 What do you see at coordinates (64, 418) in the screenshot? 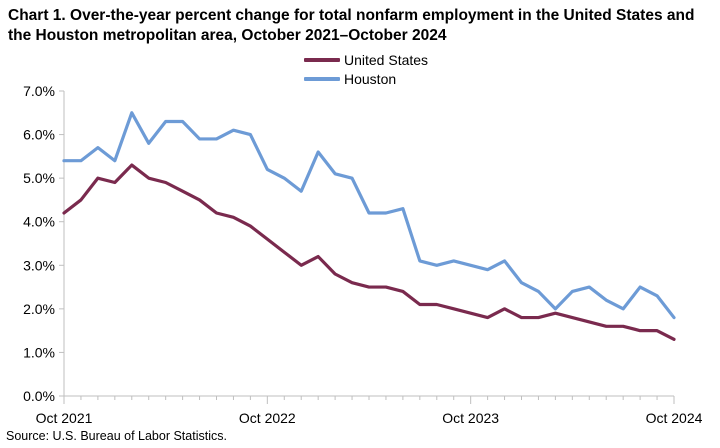
I see `x-tick-label: Oct 2021` at bounding box center [64, 418].